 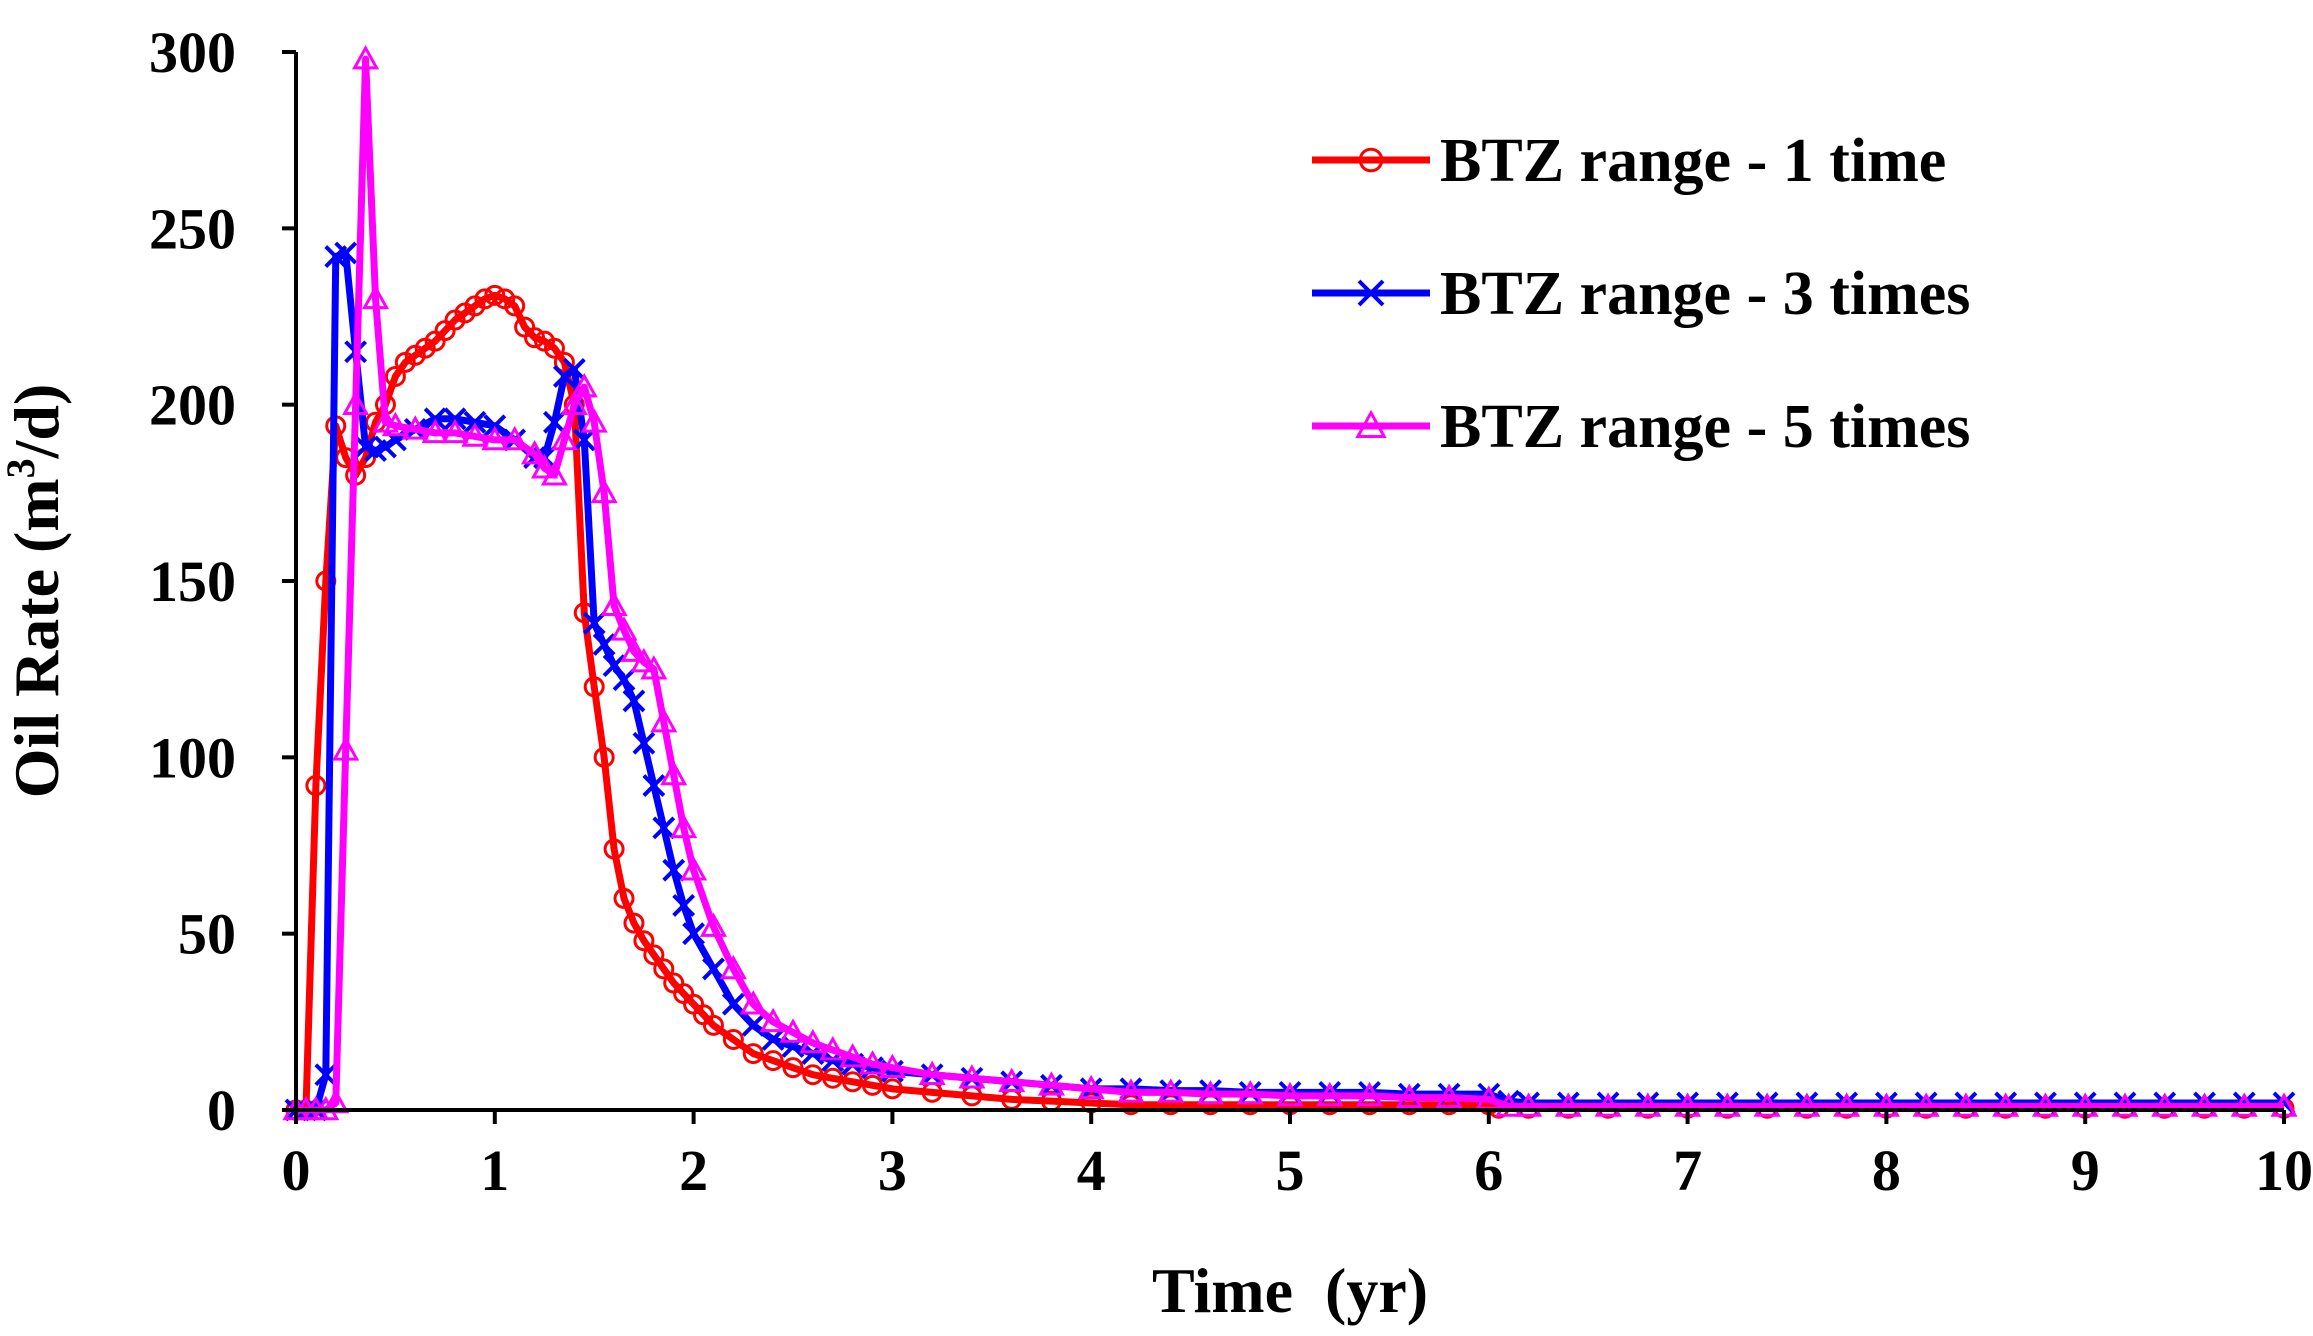 I want to click on y-tick-label: 300, so click(x=192, y=52).